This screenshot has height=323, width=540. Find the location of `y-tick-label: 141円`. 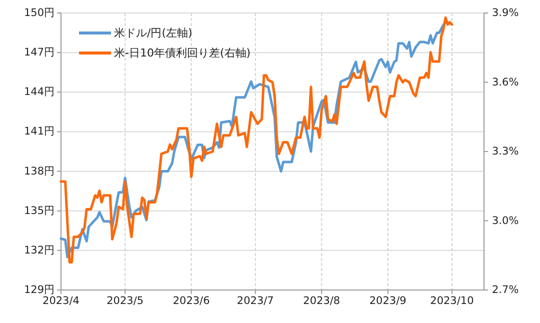

y-tick-label: 141円 is located at coordinates (39, 132).